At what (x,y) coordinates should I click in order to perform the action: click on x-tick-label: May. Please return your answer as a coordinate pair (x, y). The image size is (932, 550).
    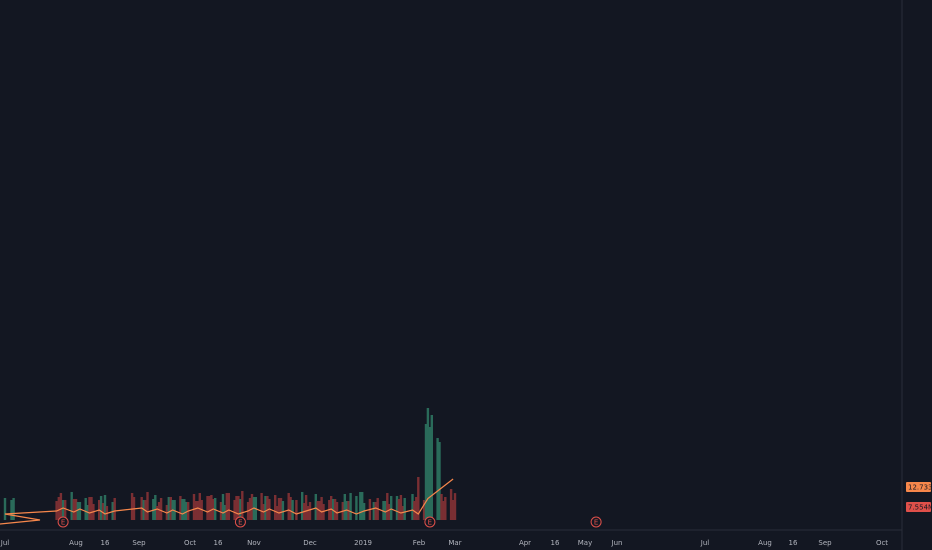
    Looking at the image, I should click on (585, 543).